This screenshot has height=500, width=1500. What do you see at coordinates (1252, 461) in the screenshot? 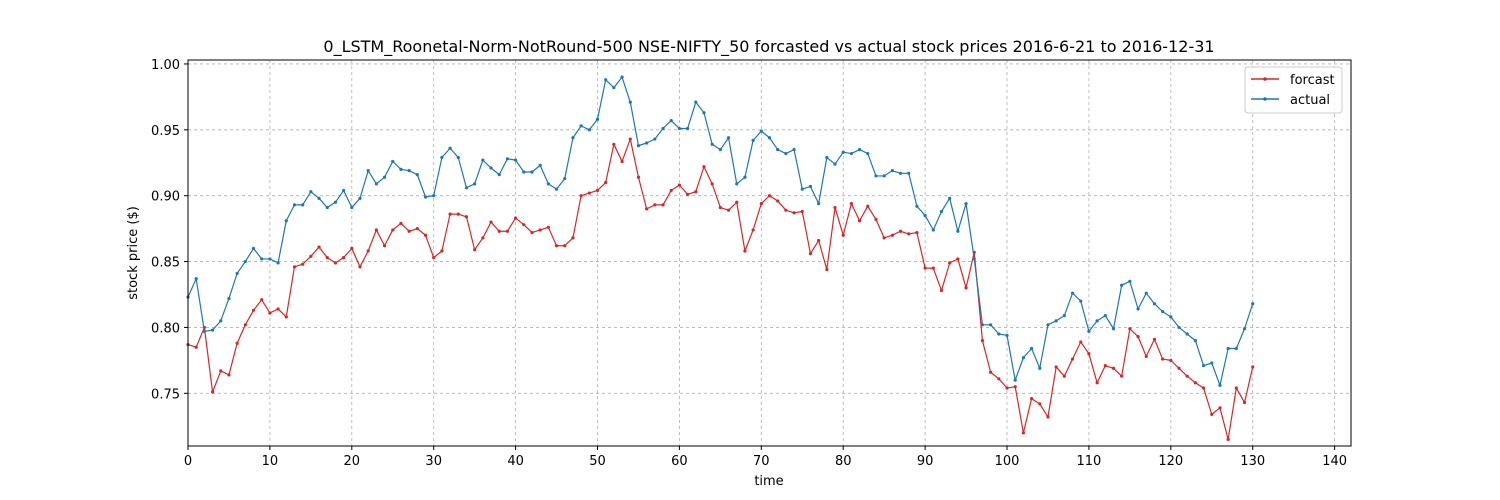
I see `x-tick-label: 130` at bounding box center [1252, 461].